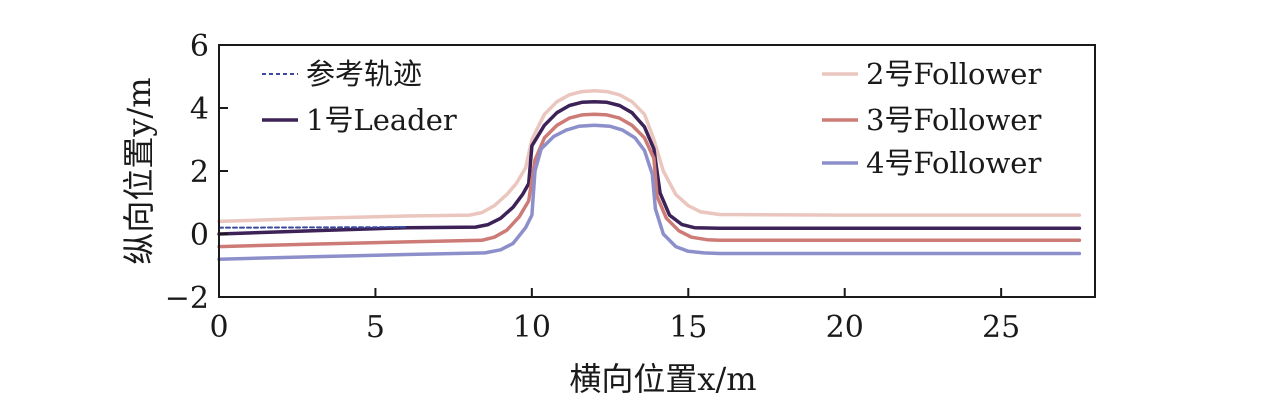  I want to click on x-tick-label: 25, so click(1001, 327).